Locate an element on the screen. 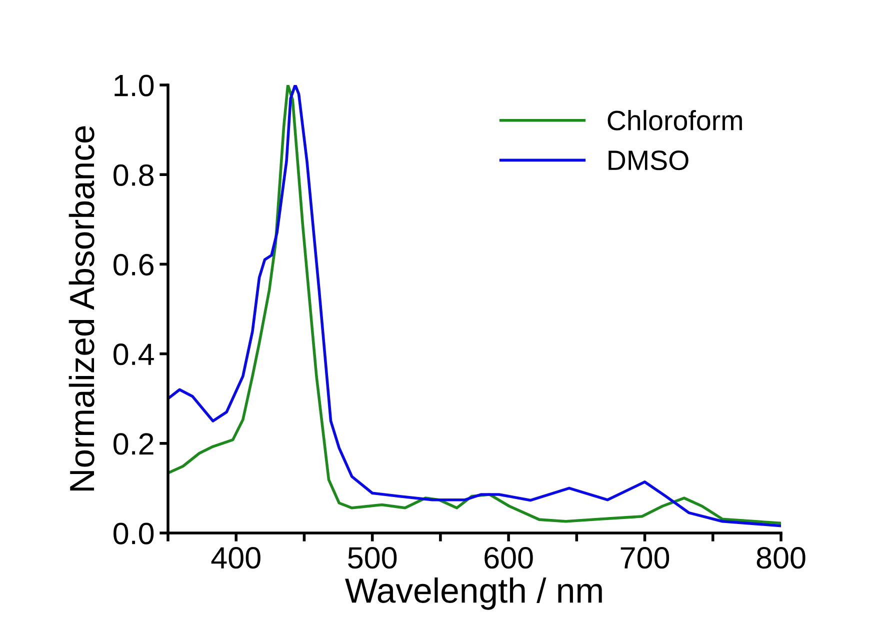 The width and height of the screenshot is (893, 633). x-tick-label: 500 is located at coordinates (372, 558).